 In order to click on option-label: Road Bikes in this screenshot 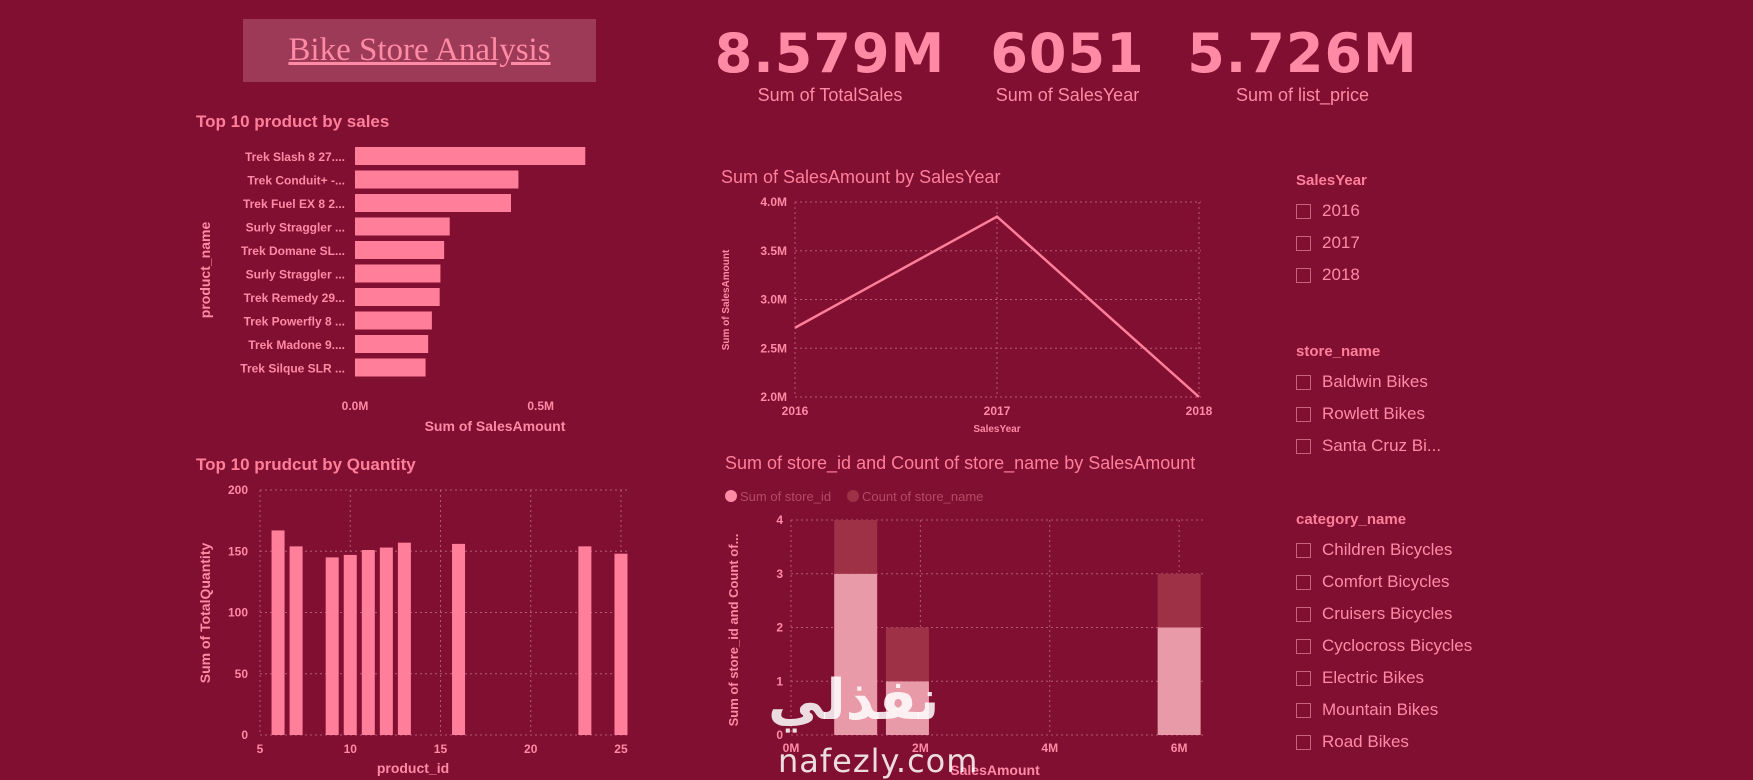, I will do `click(1365, 741)`.